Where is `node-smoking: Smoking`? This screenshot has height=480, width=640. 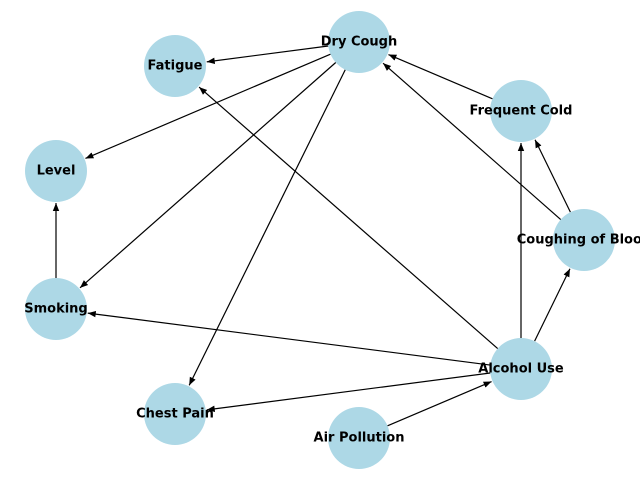 node-smoking: Smoking is located at coordinates (56, 309).